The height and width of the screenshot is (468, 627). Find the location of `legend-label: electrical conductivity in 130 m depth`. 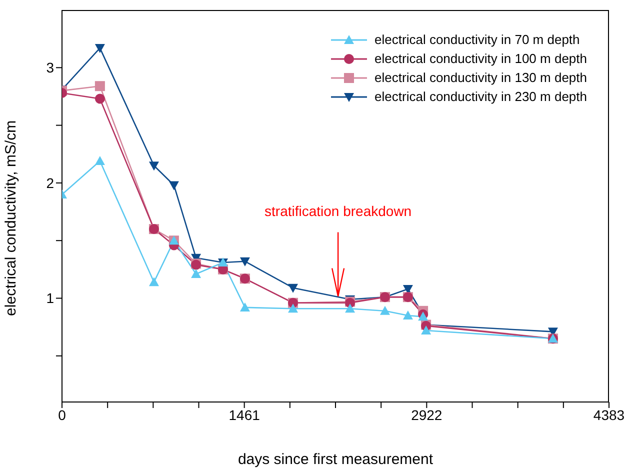

legend-label: electrical conductivity in 130 m depth is located at coordinates (480, 77).